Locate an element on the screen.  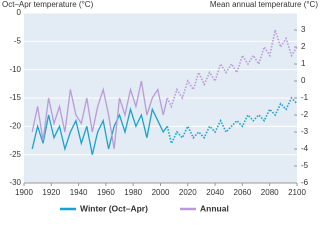
x-tick-label: 2060 is located at coordinates (243, 192).